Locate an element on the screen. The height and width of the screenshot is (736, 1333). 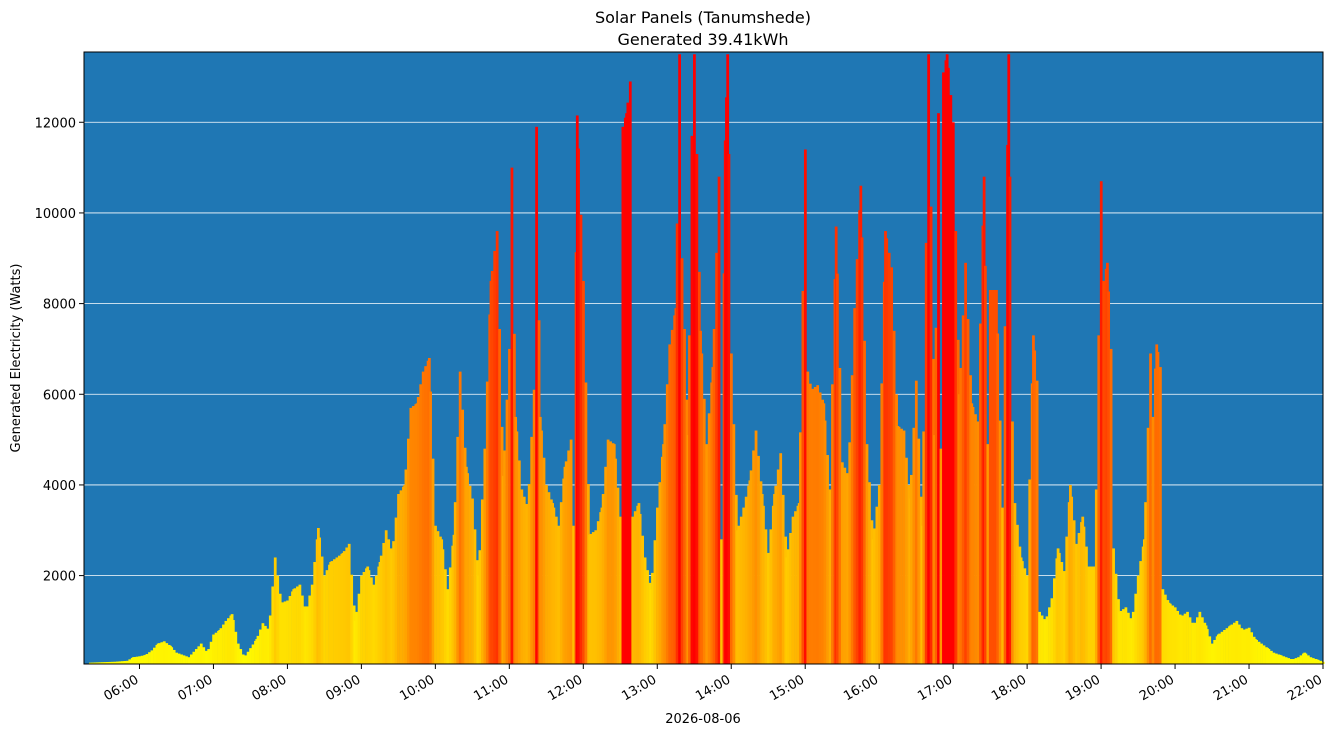
x-tick-label: 06:00 is located at coordinates (122, 688).